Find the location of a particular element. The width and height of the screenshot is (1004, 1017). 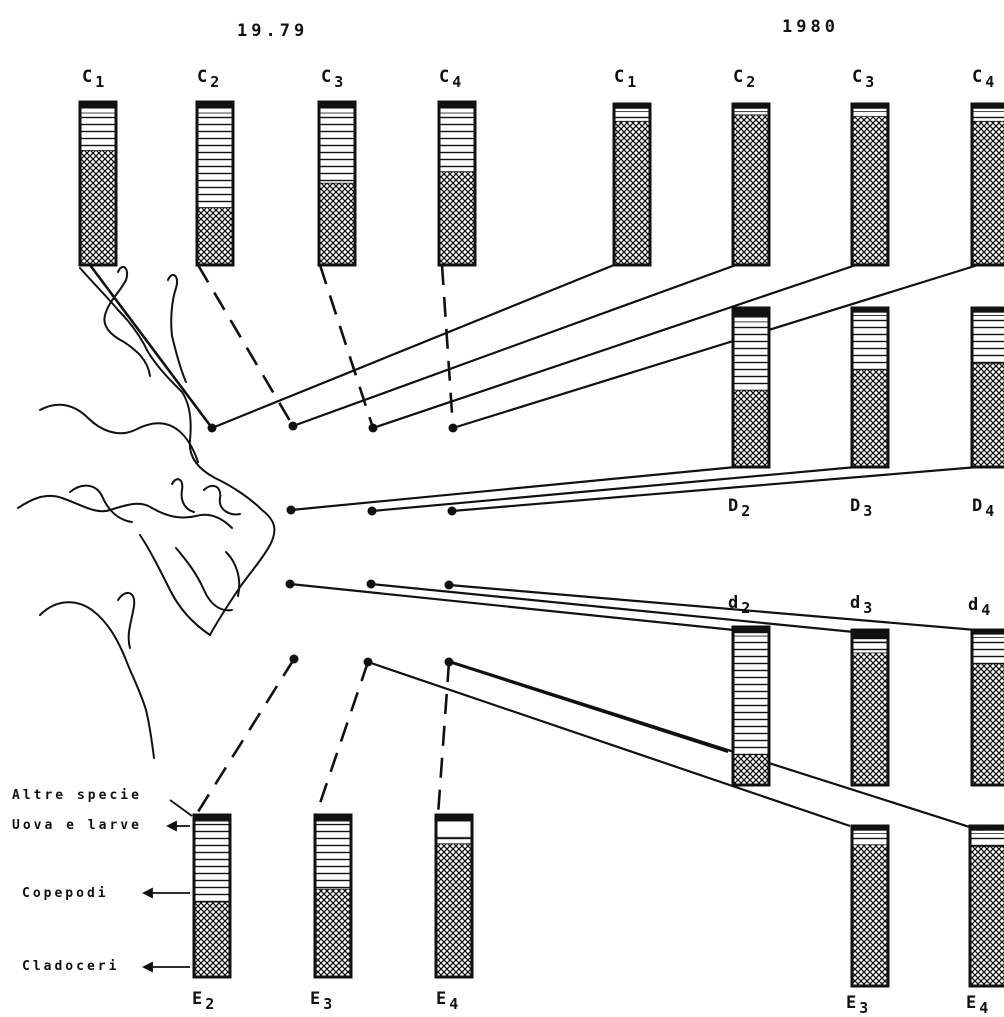

station-letter: d is located at coordinates (855, 603).